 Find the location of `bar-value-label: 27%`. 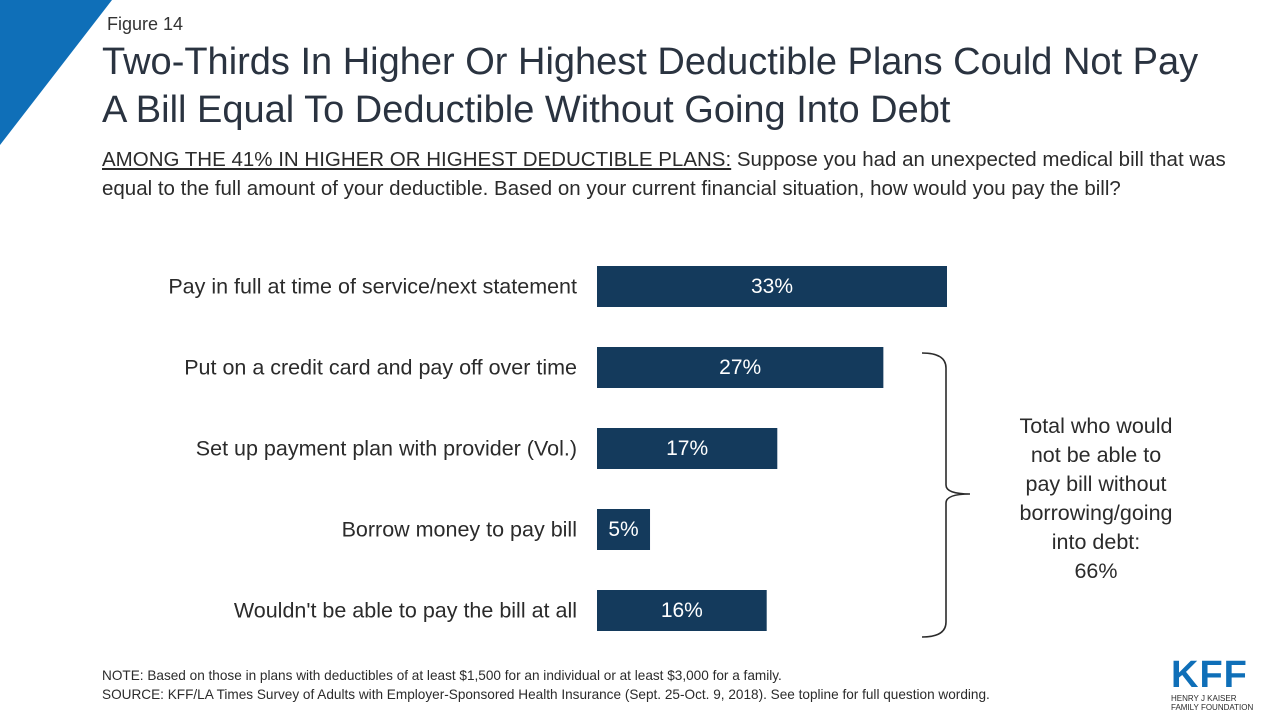

bar-value-label: 27% is located at coordinates (740, 367).